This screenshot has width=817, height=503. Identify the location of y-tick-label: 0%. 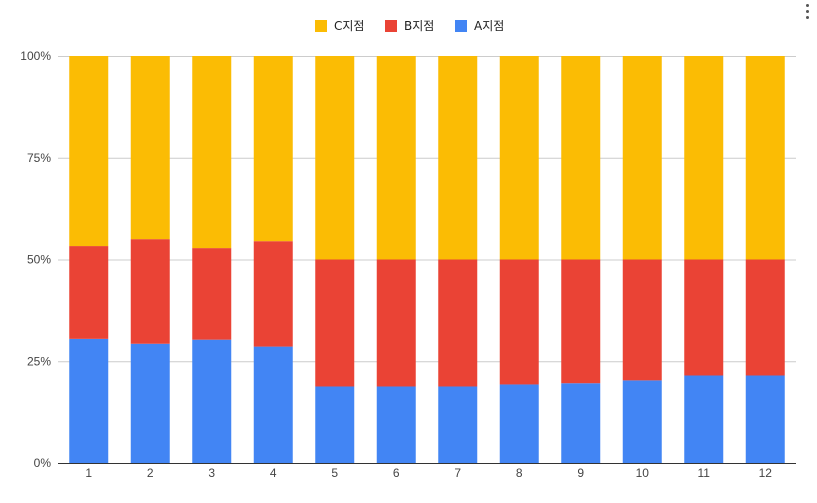
(43, 463).